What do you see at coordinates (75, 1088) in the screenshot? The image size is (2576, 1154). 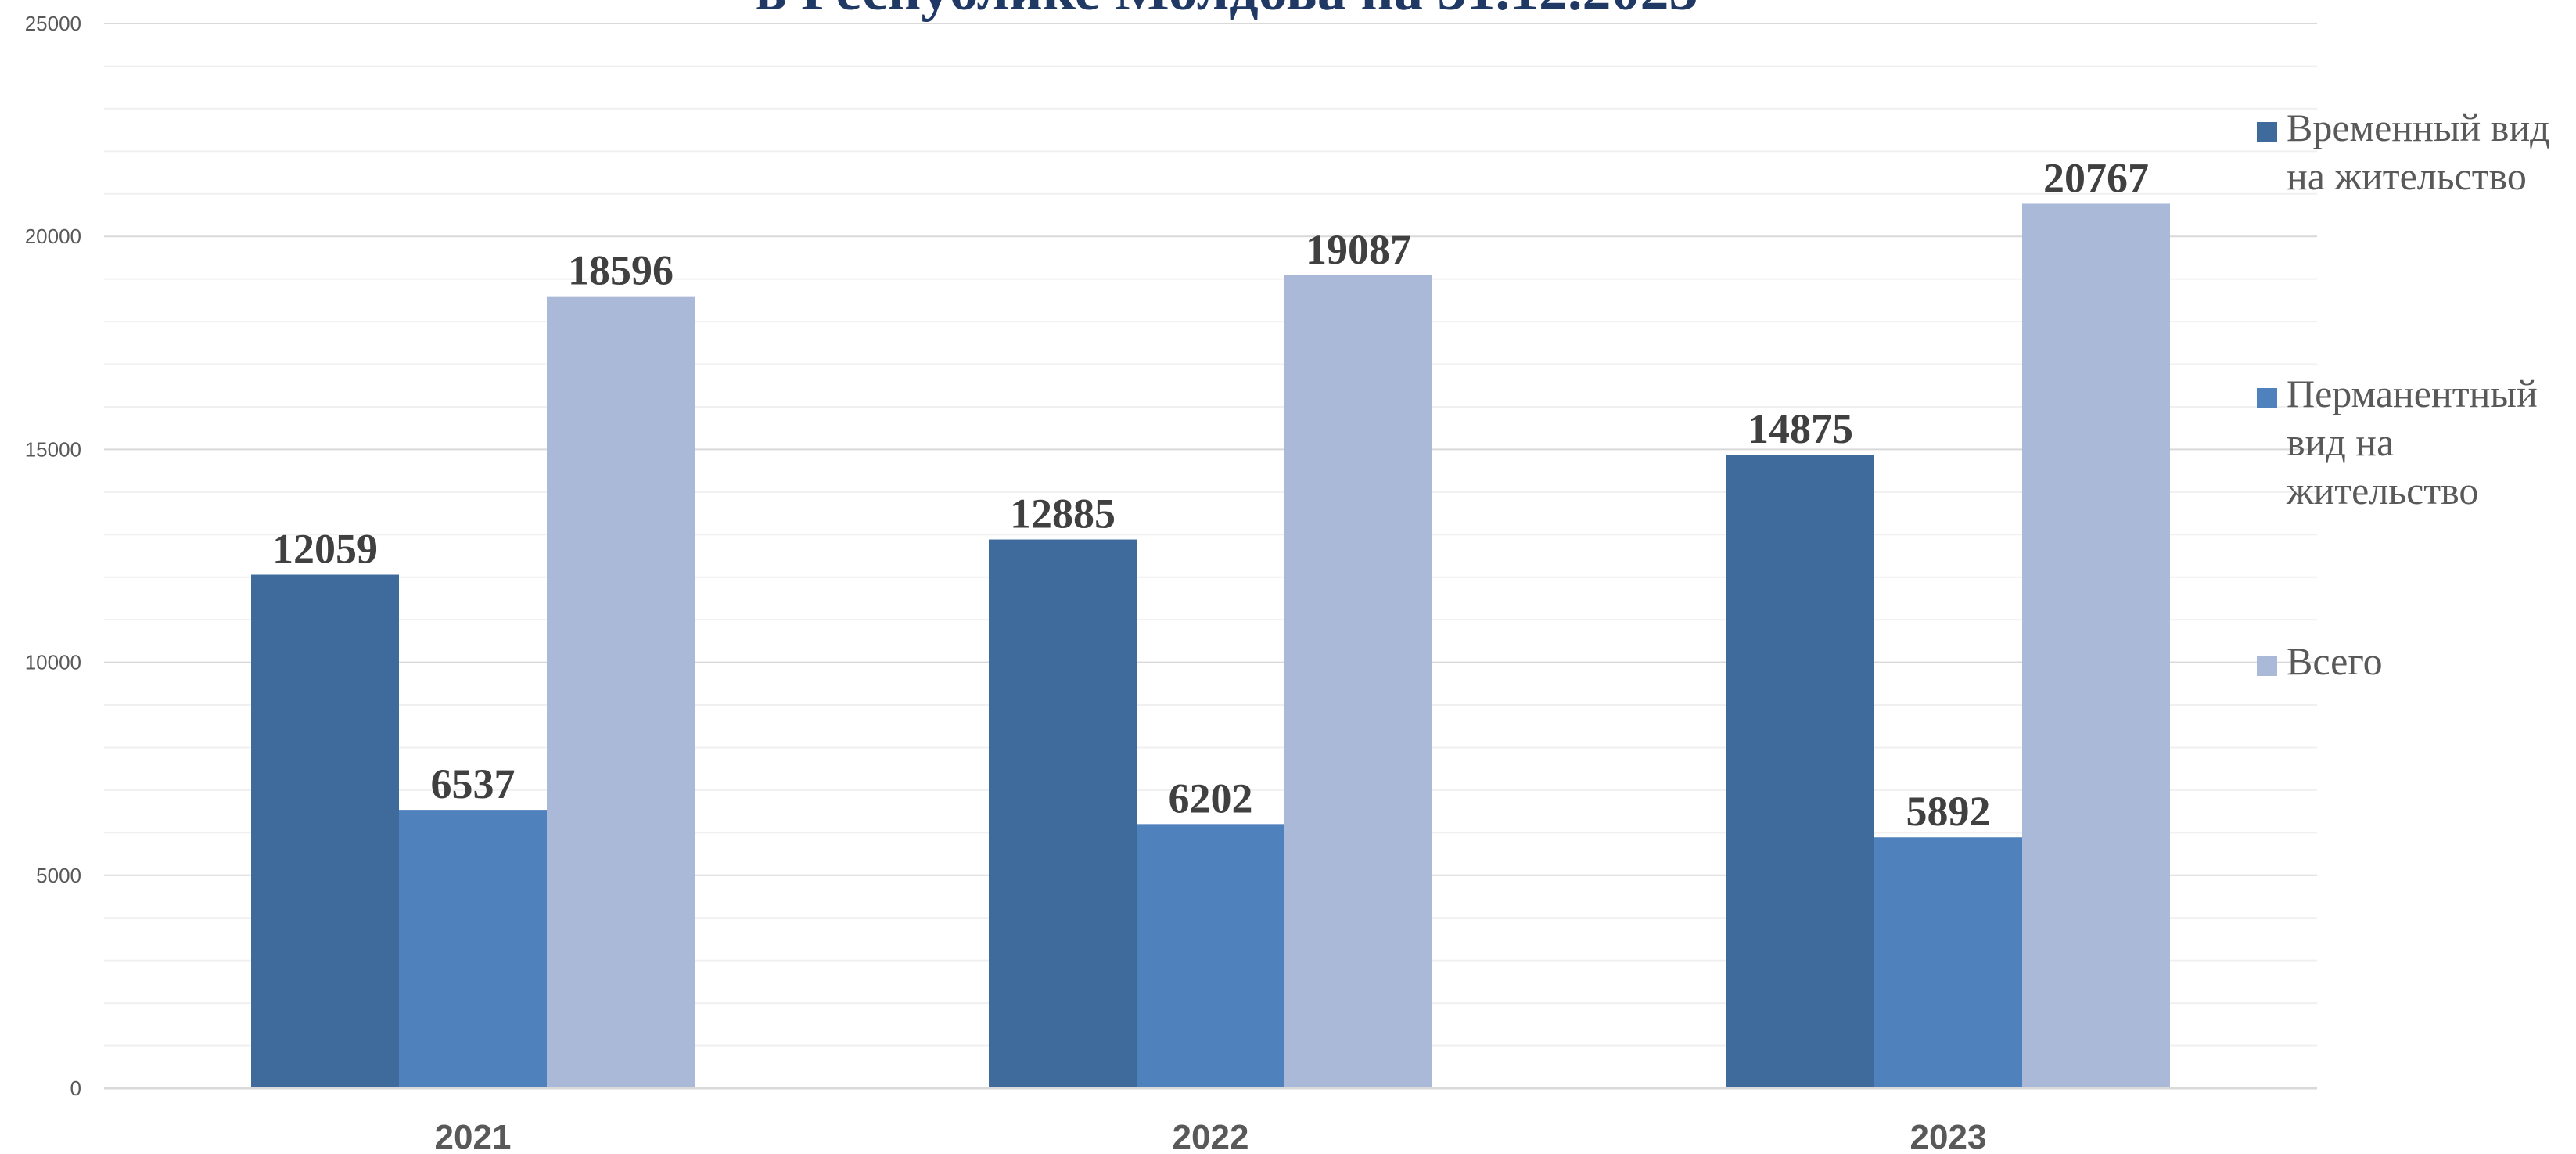 I see `y-tick-label: 0` at bounding box center [75, 1088].